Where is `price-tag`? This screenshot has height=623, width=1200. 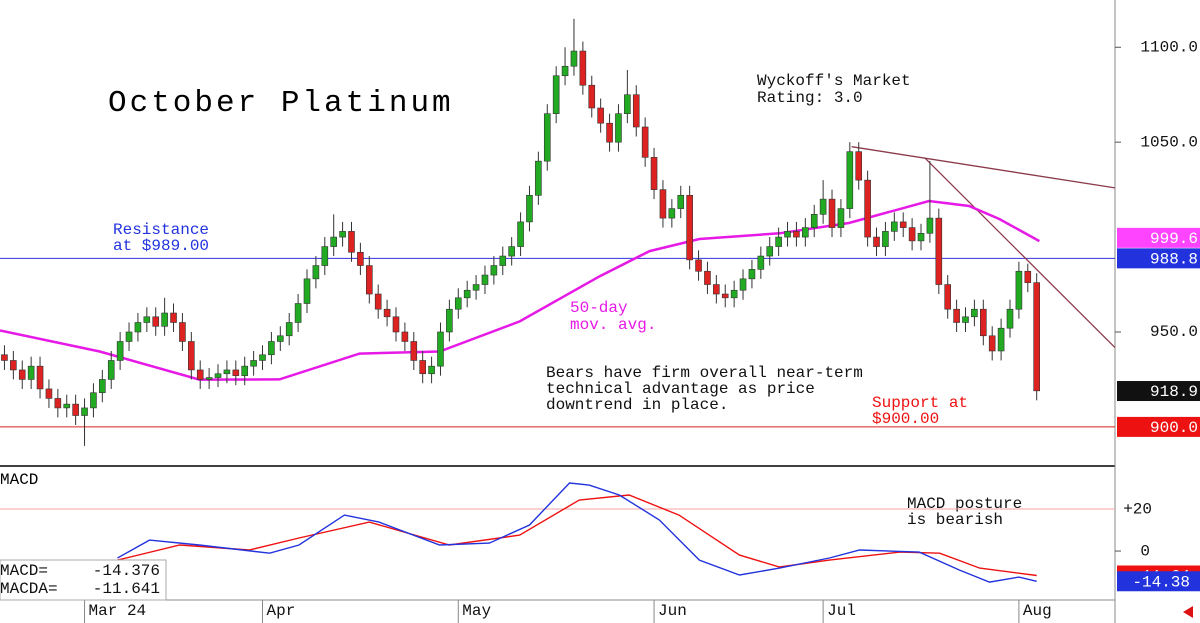
price-tag is located at coordinates (1158, 426).